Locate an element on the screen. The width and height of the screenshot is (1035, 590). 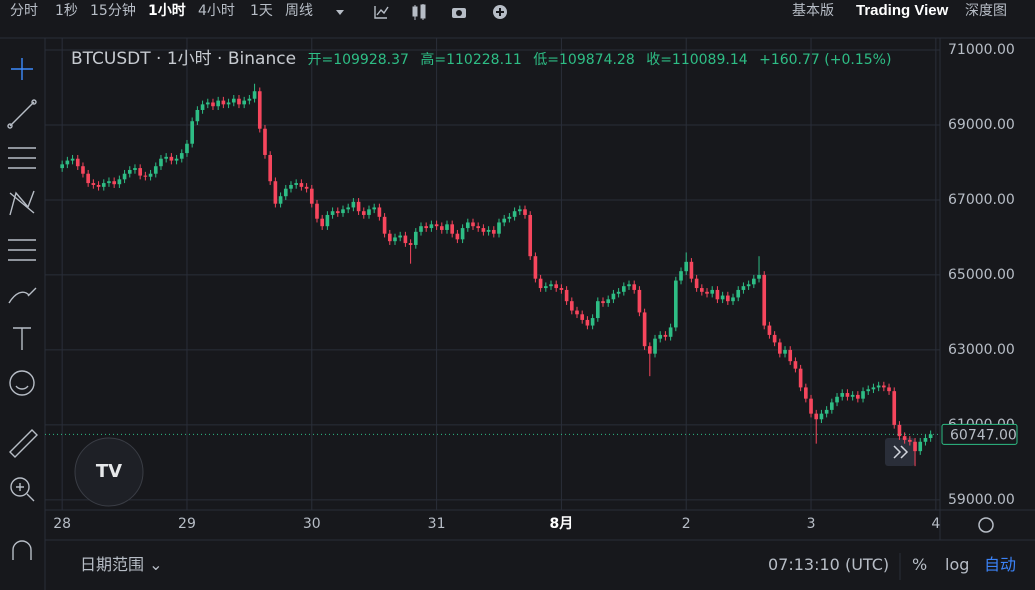
interval: 分时 is located at coordinates (24, 11).